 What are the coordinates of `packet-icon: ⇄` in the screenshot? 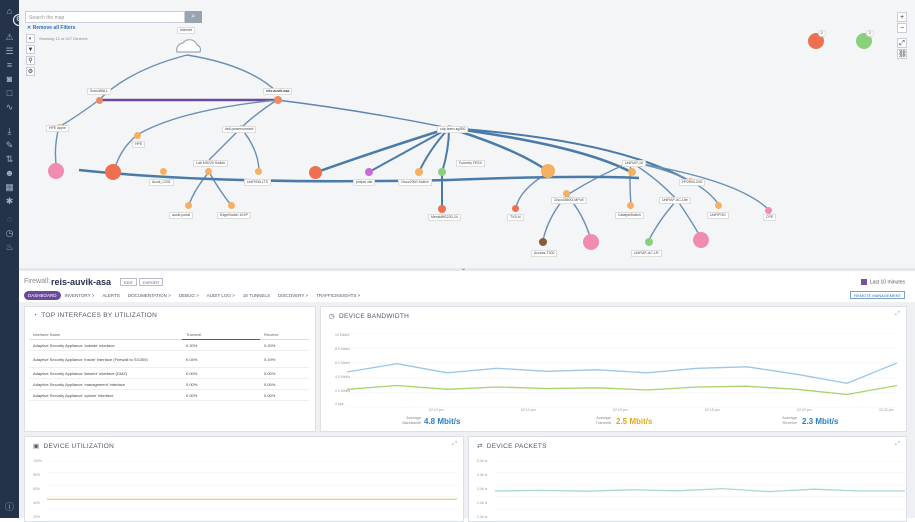 It's located at (480, 446).